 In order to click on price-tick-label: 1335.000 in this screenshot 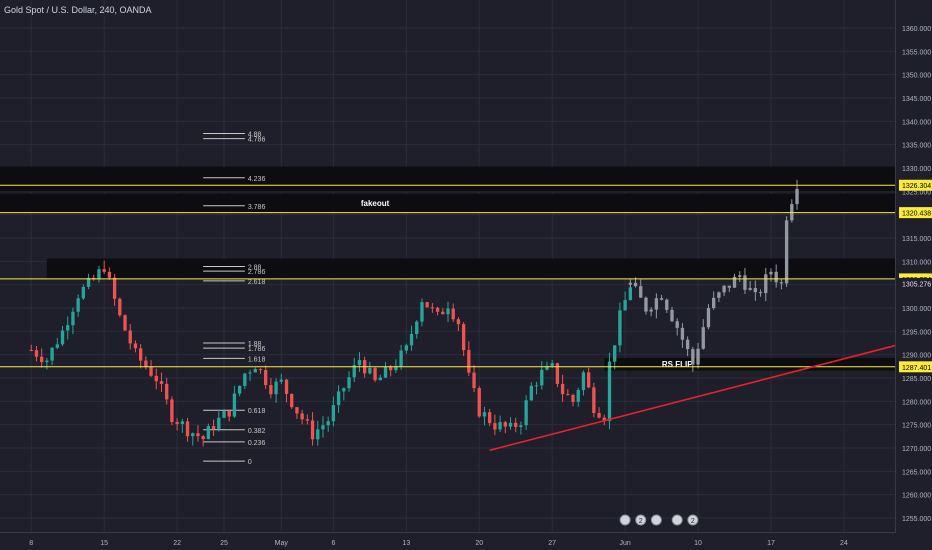, I will do `click(916, 146)`.